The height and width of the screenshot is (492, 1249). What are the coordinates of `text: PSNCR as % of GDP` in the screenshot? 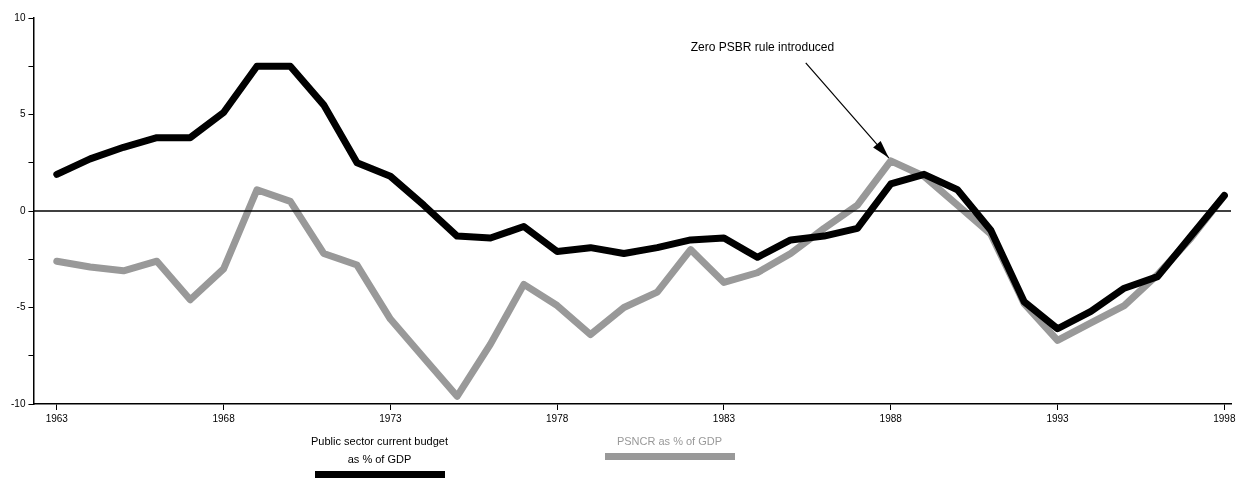 It's located at (669, 441).